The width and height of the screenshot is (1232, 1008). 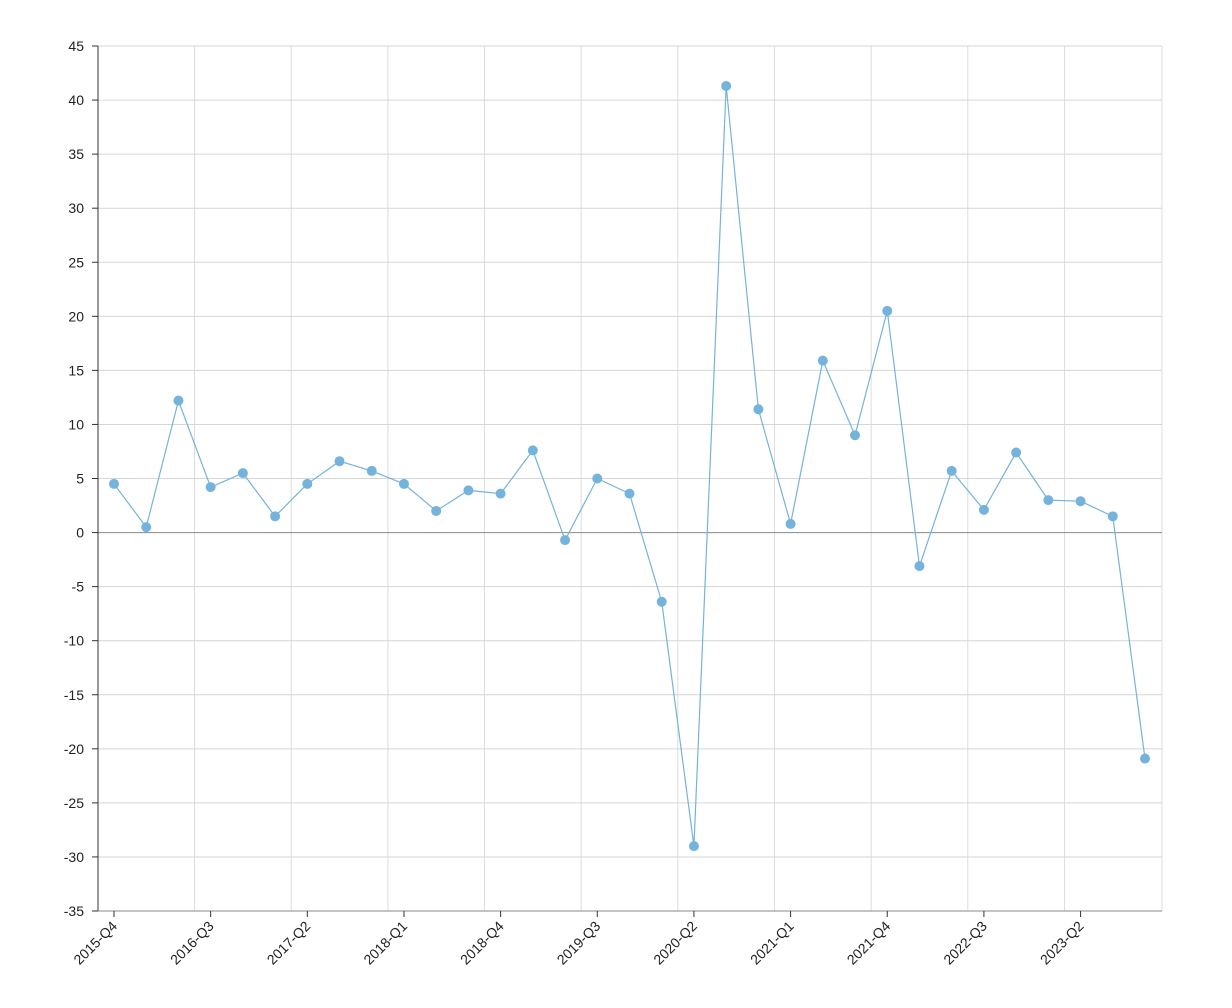 I want to click on y-tick-label: -20, so click(x=74, y=749).